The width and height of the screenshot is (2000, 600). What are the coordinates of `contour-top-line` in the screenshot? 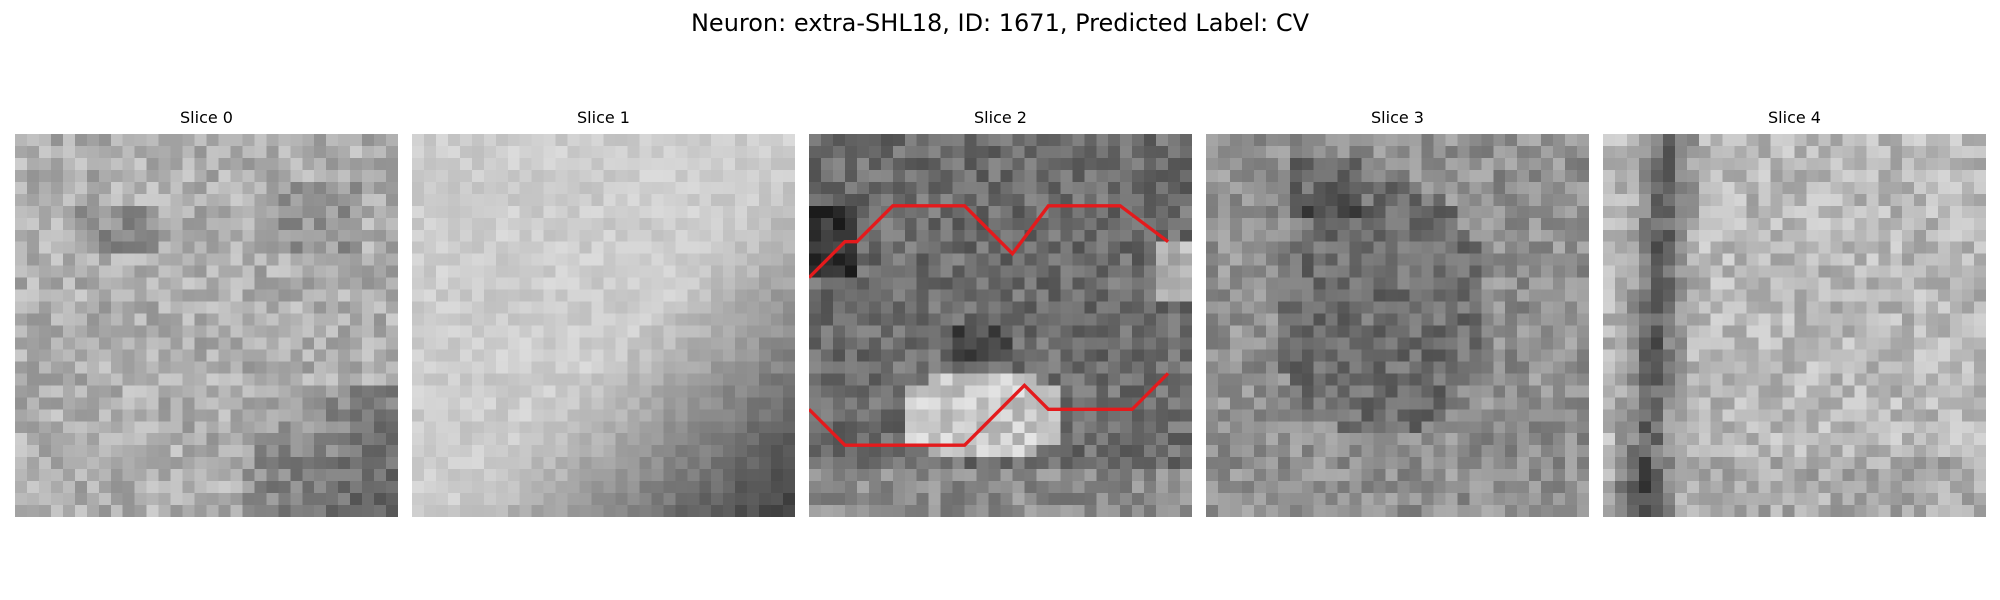 It's located at (989, 241).